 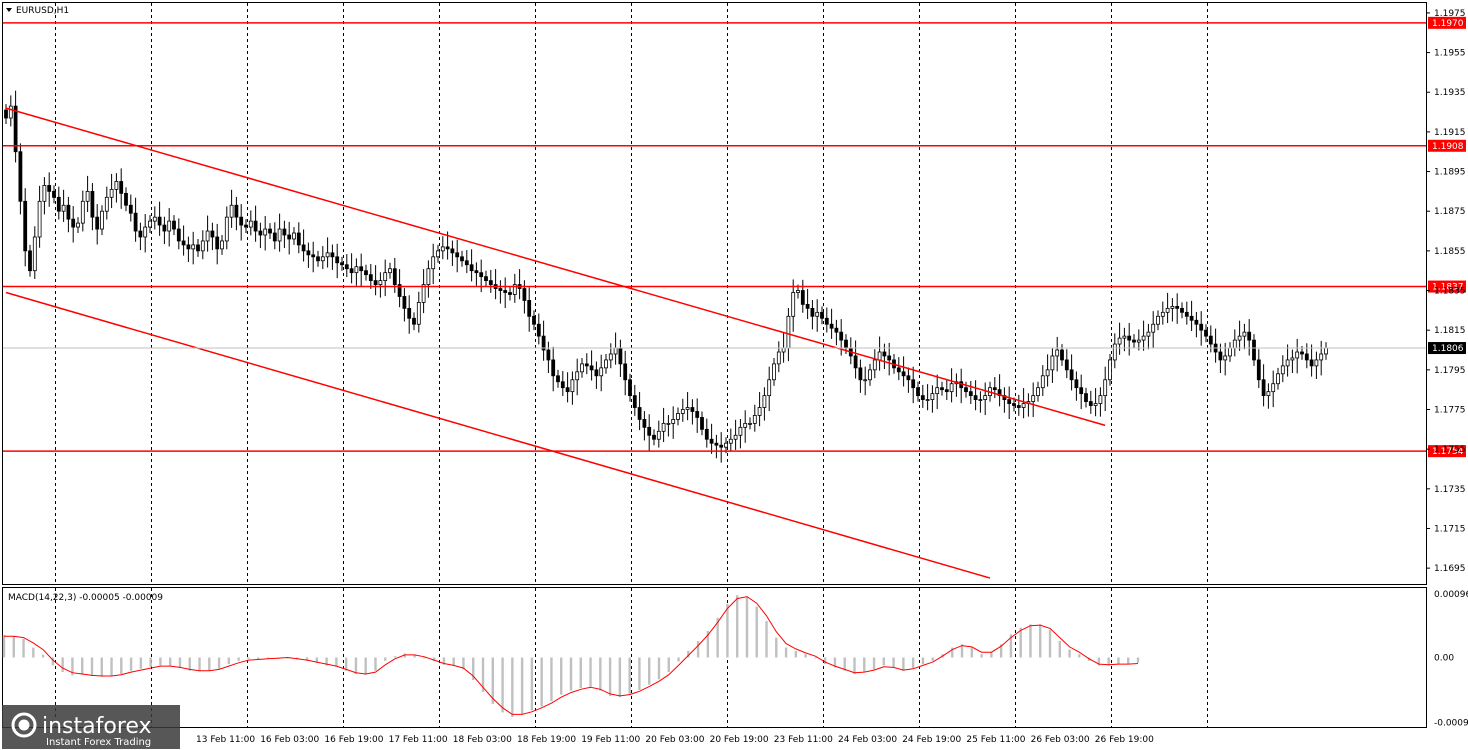 I want to click on y-tick-label: 1.1755, so click(x=1450, y=450).